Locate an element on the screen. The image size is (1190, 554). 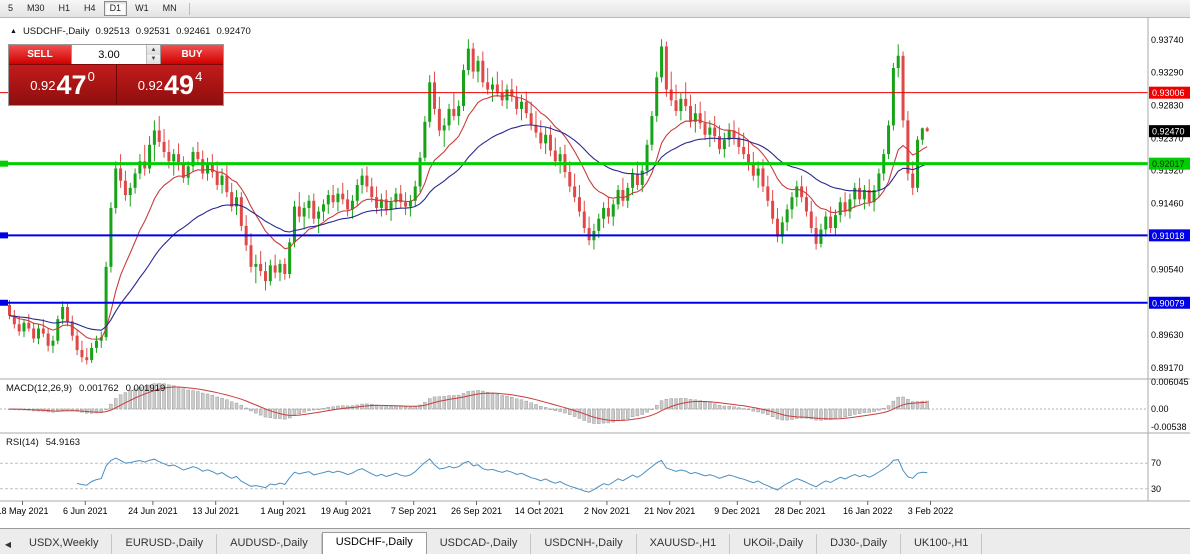
tf-button-m5: 5 is located at coordinates (11, 8).